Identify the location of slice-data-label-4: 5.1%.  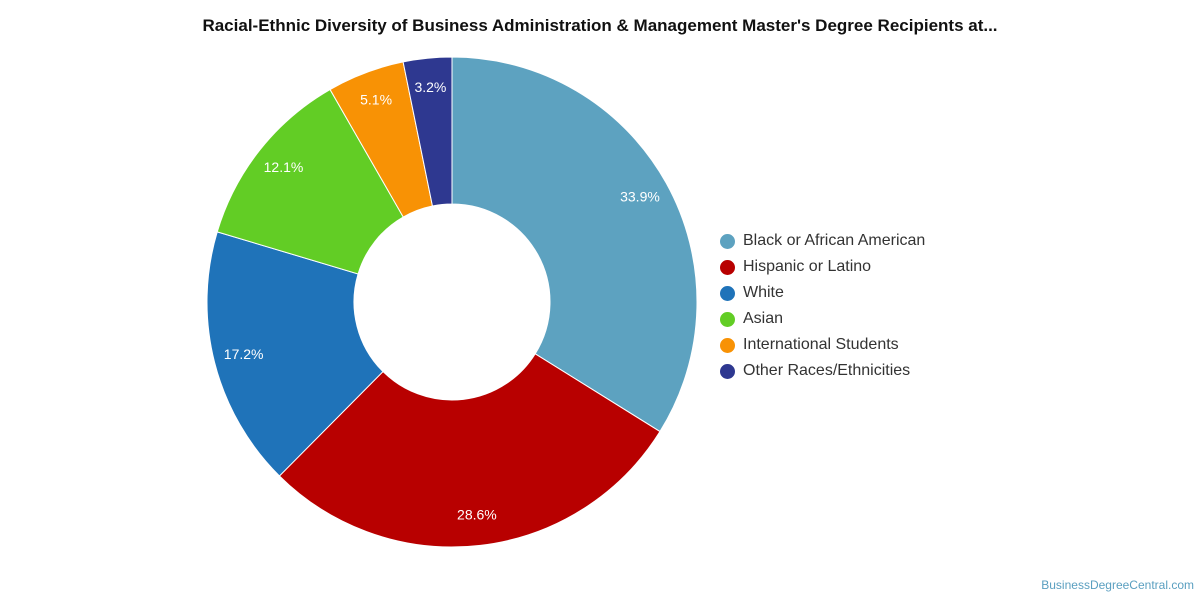
(376, 100).